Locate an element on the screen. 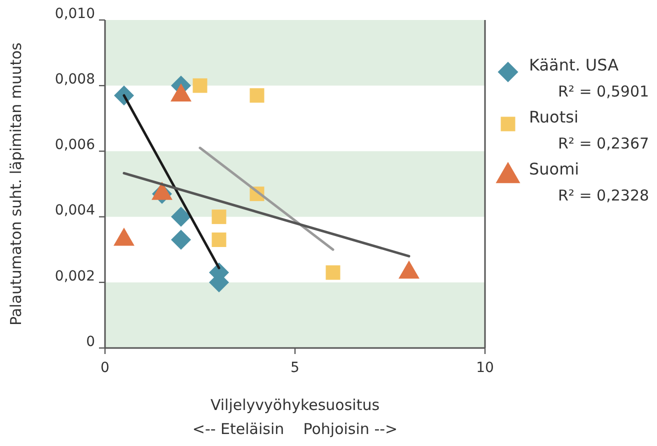 The height and width of the screenshot is (446, 657). text: R² = 0,2367 is located at coordinates (604, 143).